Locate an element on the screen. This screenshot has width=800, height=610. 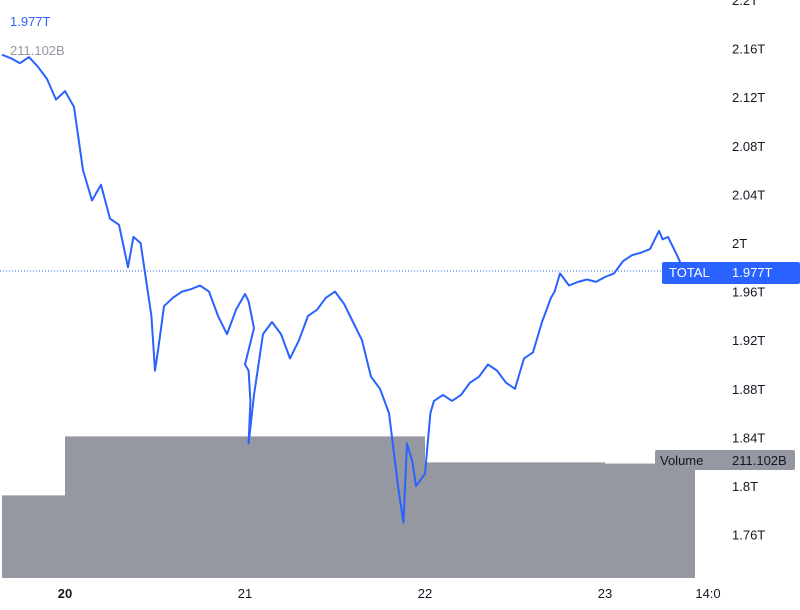
y-tick-label: 1.92T is located at coordinates (748, 340).